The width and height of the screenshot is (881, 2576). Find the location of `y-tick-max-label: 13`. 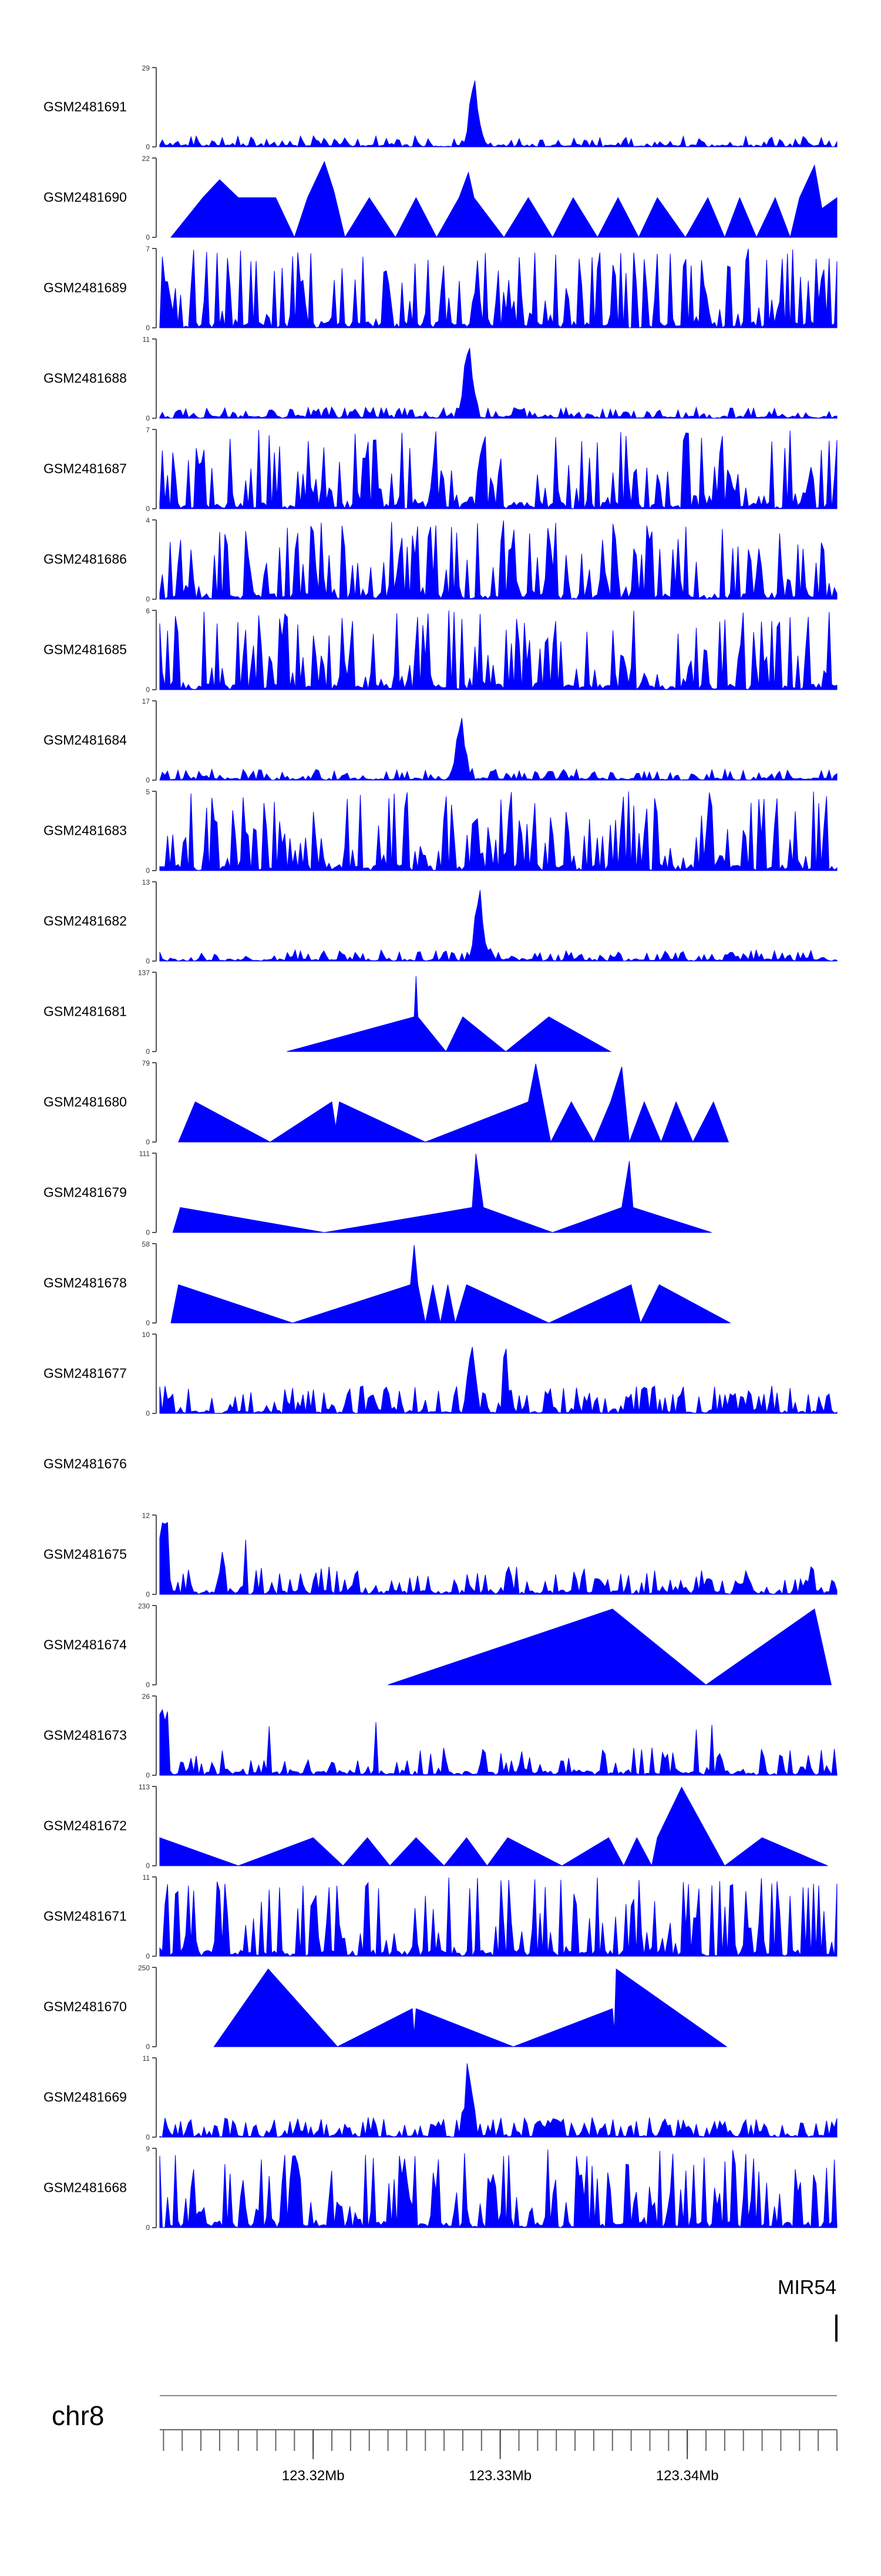

y-tick-max-label: 13 is located at coordinates (146, 882).